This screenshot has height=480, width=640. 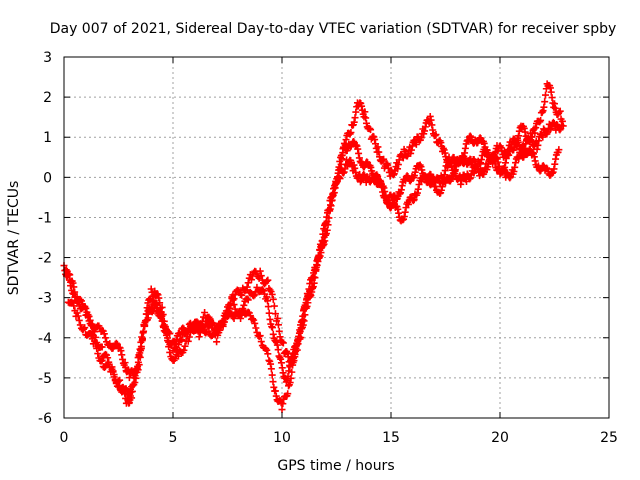 I want to click on y-tick-label: 3, so click(x=47, y=58).